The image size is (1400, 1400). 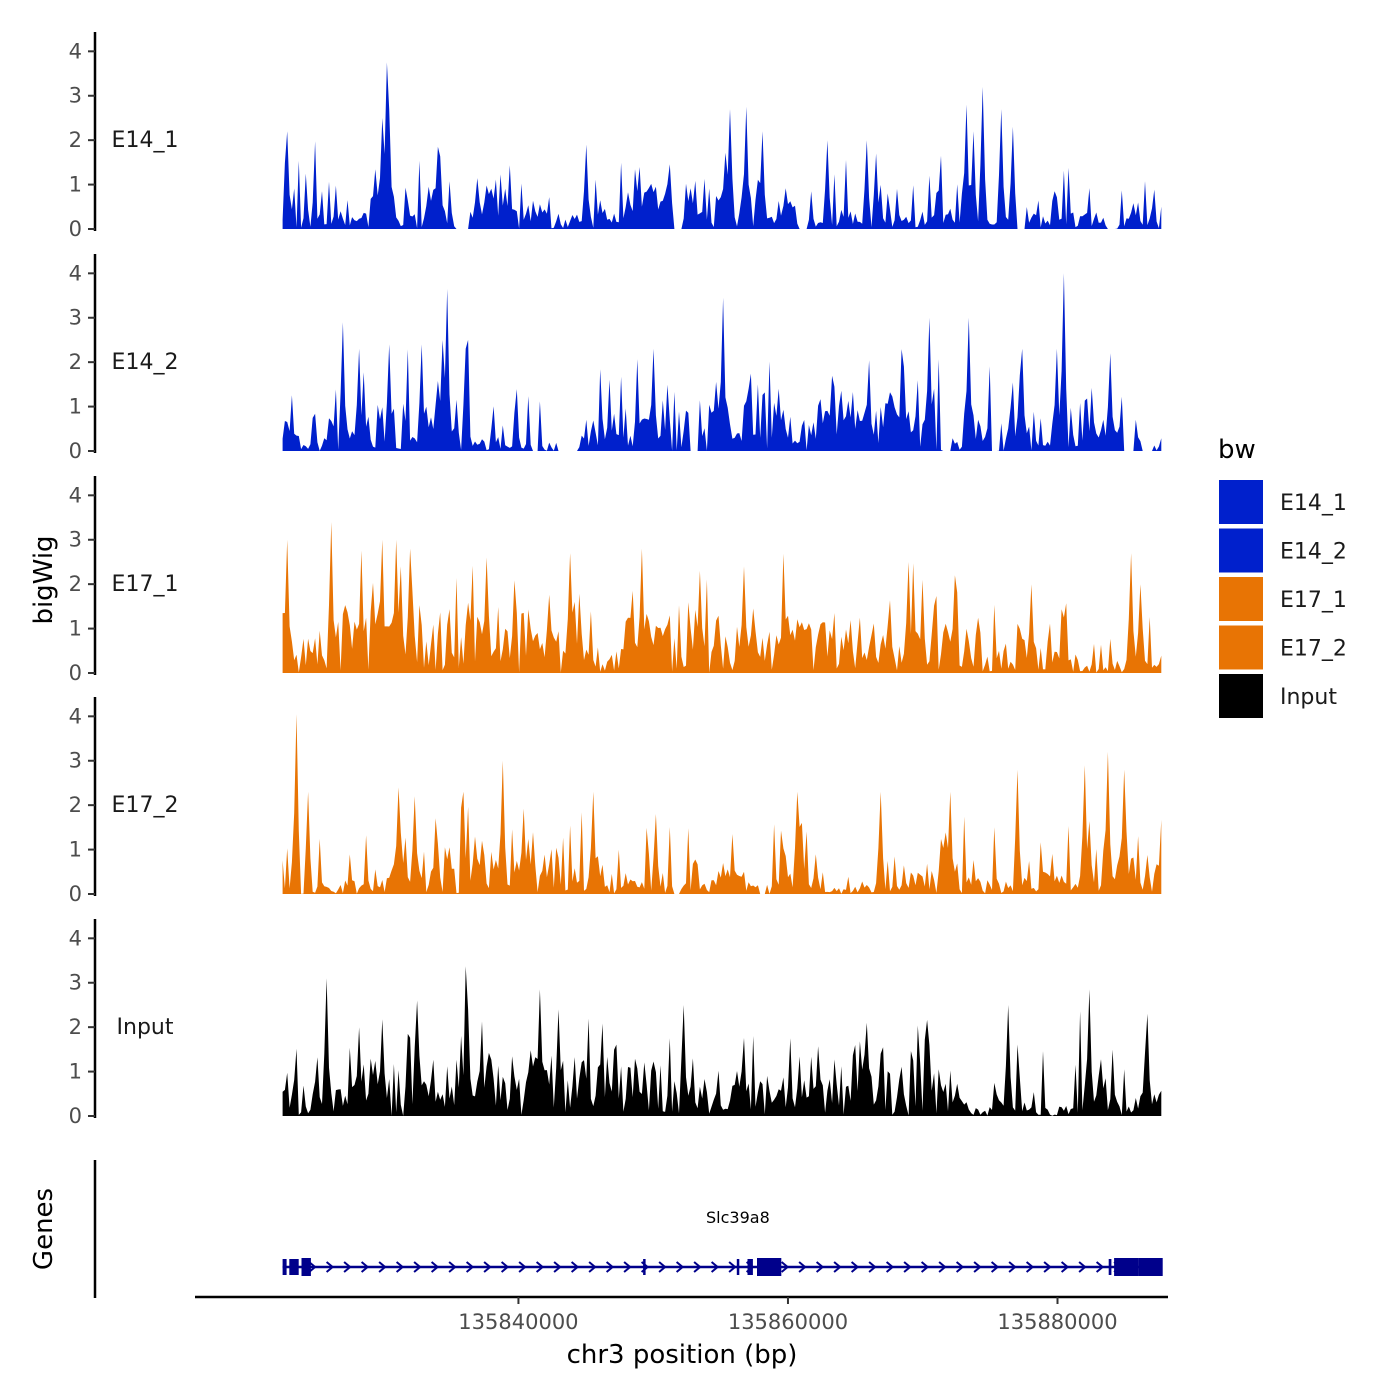 I want to click on track-label: E17_1, so click(x=145, y=584).